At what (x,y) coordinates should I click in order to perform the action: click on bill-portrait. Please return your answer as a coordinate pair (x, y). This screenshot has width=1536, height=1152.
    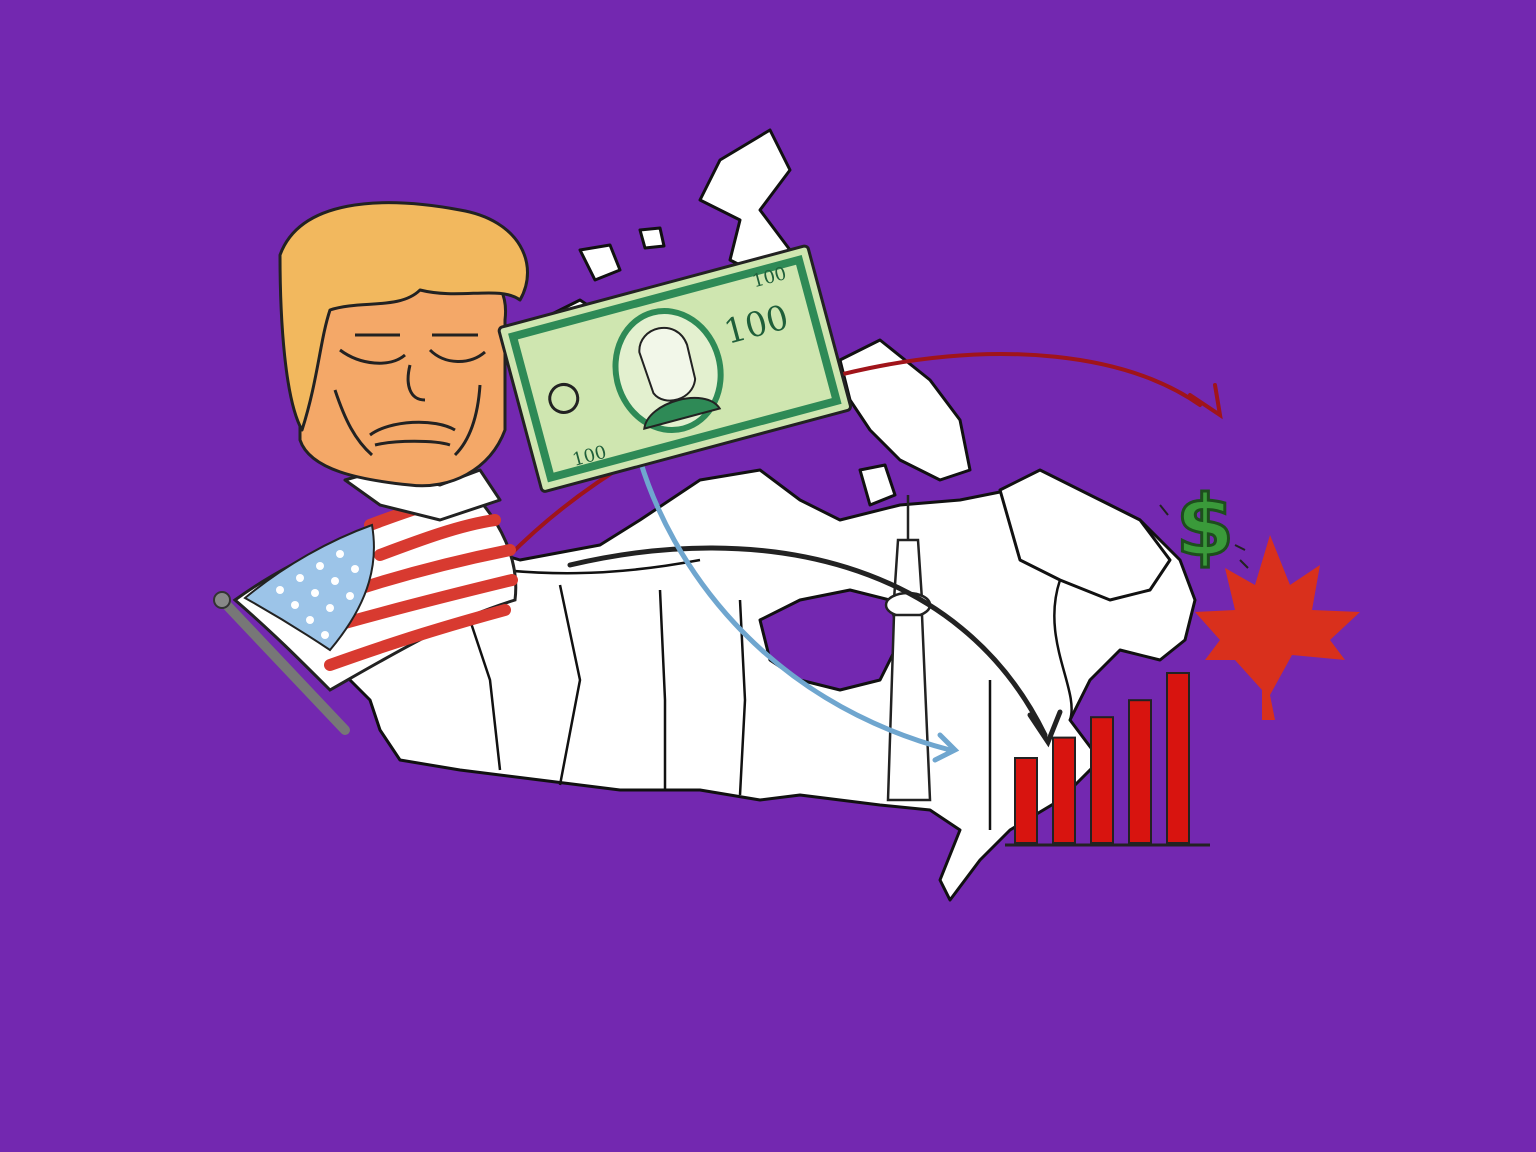
    Looking at the image, I should click on (667, 364).